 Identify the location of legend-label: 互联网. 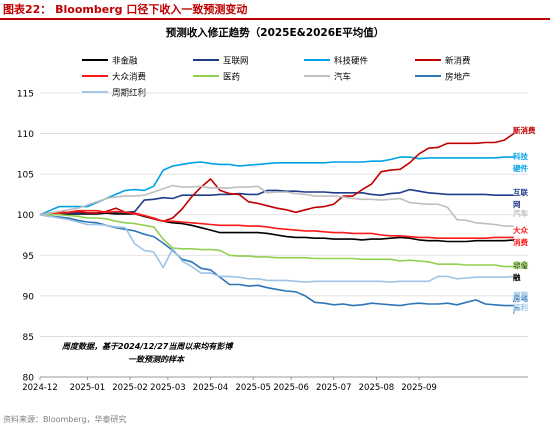
(236, 62).